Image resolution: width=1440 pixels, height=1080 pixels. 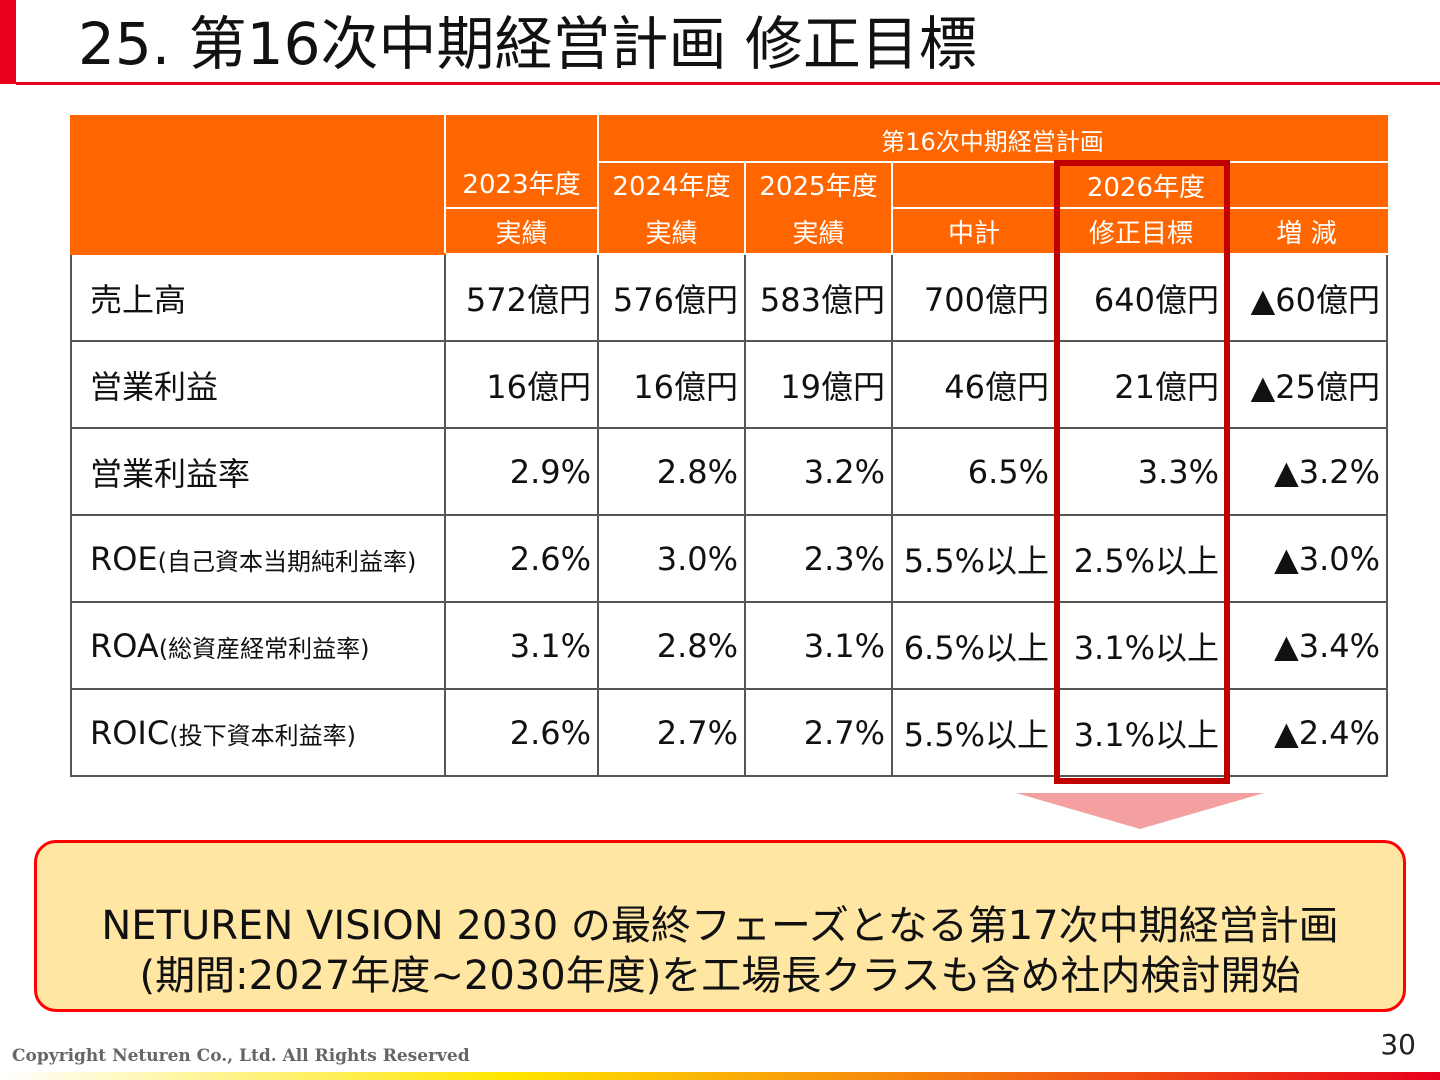 I want to click on header-fy2024-year: 2024年度, so click(x=671, y=187).